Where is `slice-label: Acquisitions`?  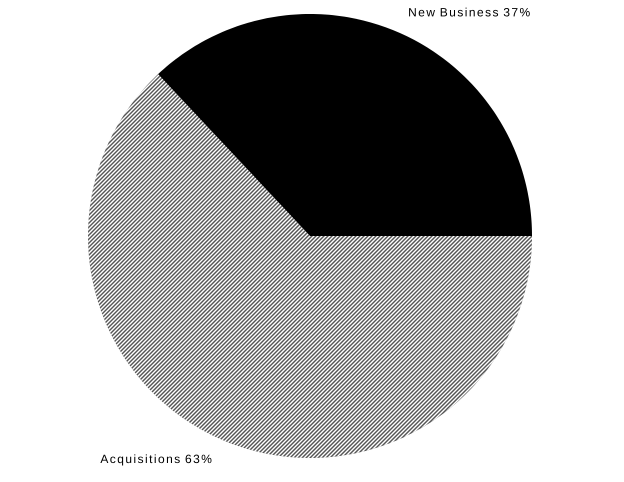 slice-label: Acquisitions is located at coordinates (140, 460).